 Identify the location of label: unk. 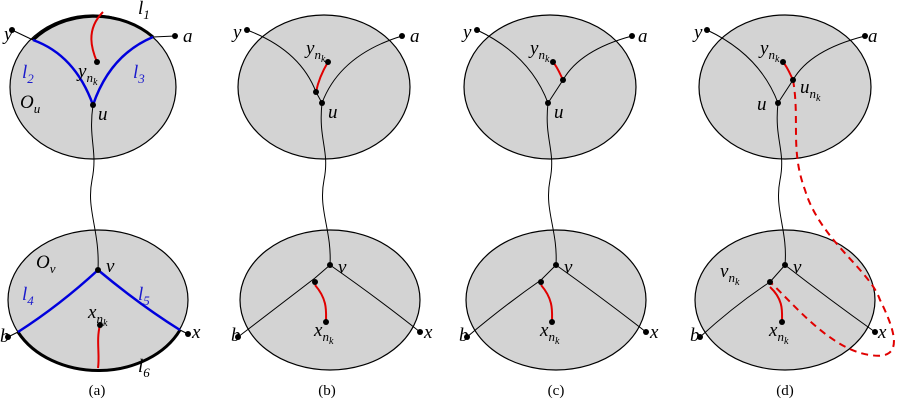
(810, 90).